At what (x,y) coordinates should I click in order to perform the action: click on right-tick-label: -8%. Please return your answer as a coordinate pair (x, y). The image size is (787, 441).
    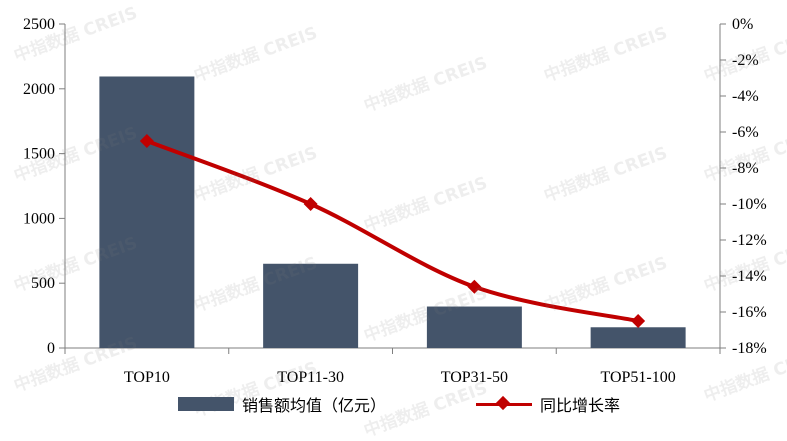
    Looking at the image, I should click on (745, 168).